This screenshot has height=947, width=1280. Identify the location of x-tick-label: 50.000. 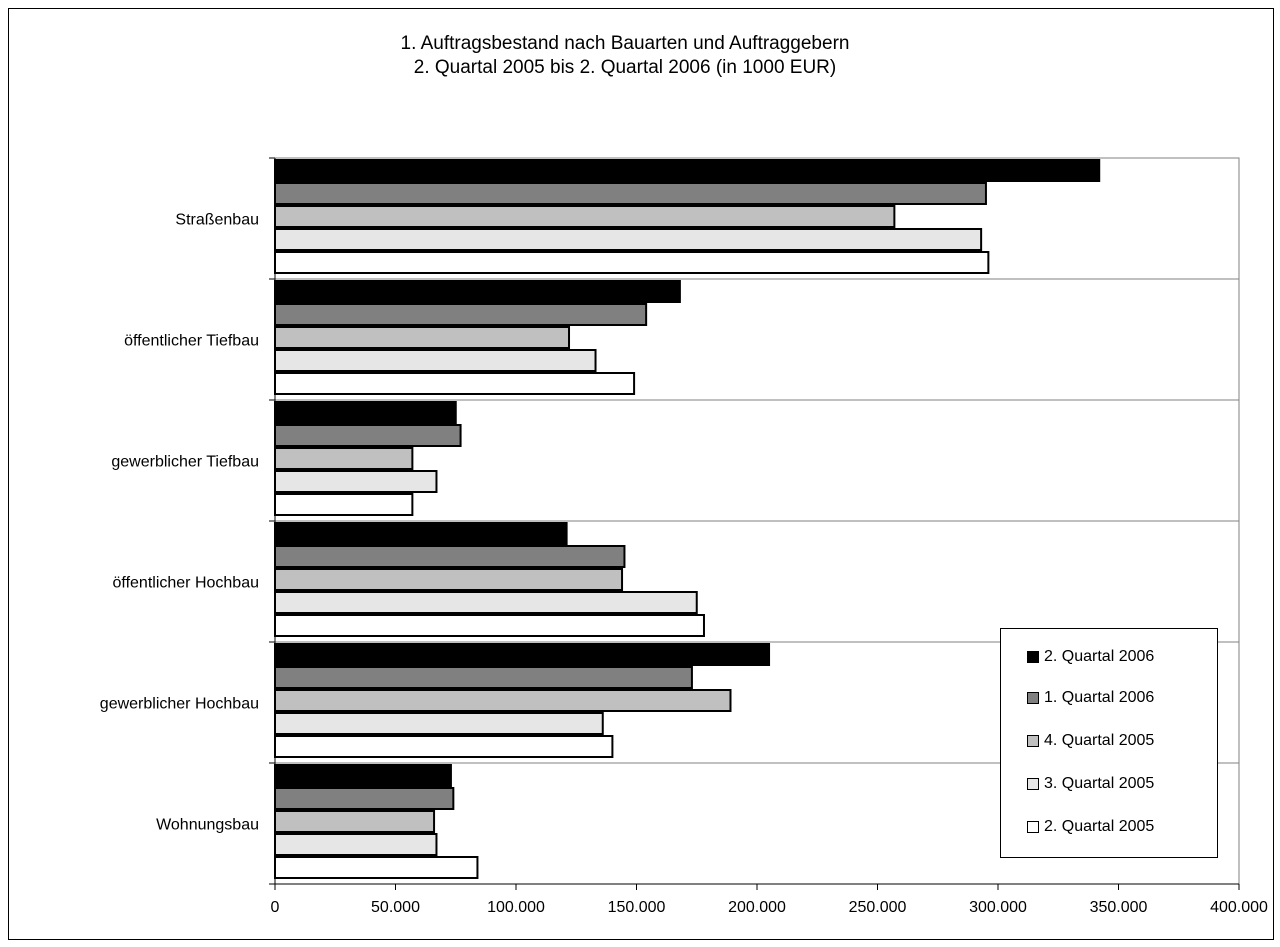
(395, 907).